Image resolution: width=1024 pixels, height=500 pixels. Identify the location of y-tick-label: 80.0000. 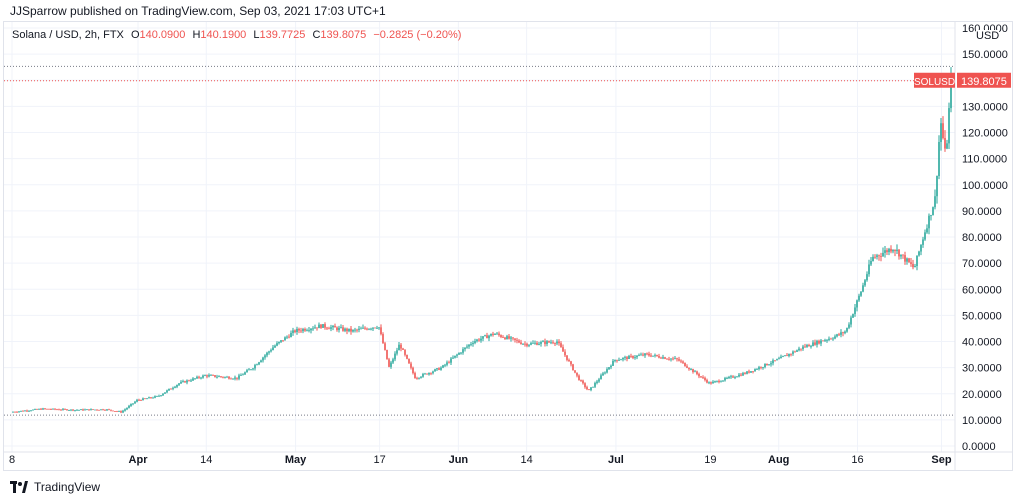
(982, 238).